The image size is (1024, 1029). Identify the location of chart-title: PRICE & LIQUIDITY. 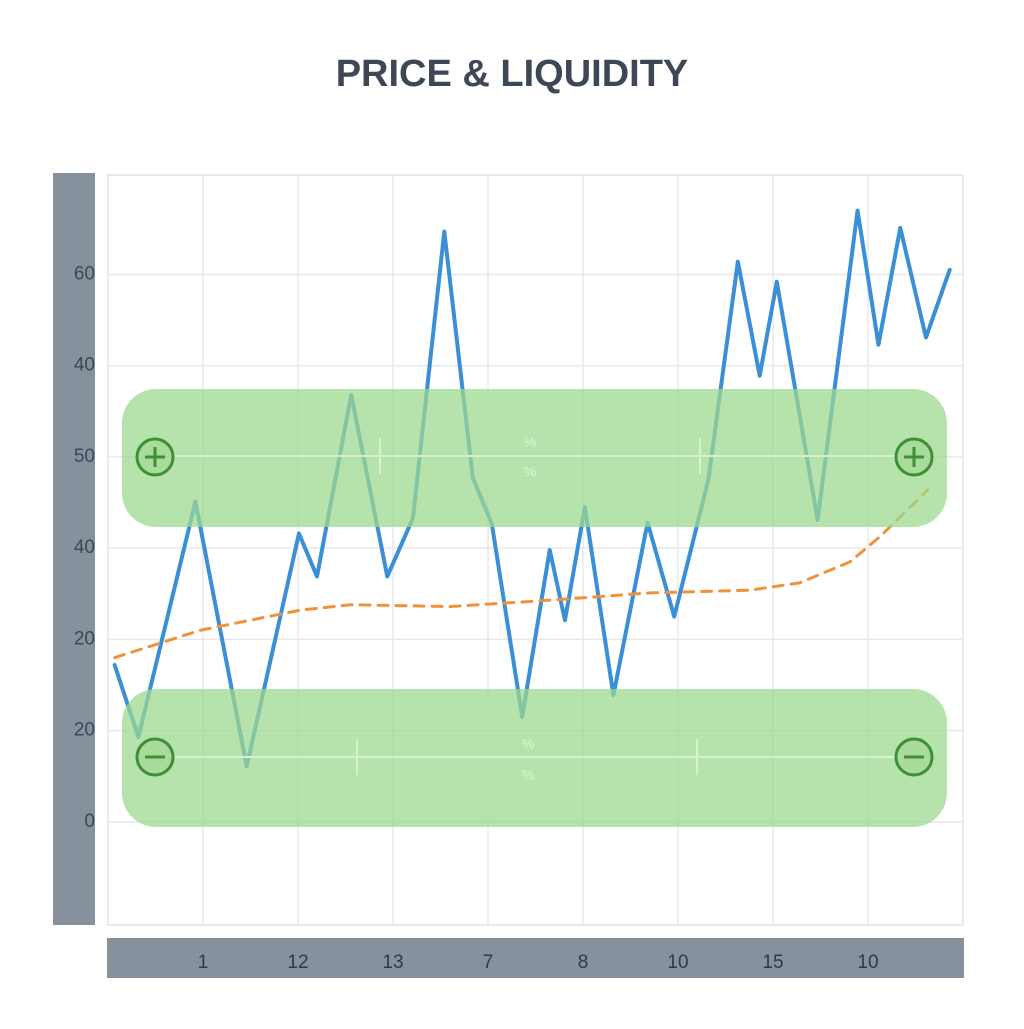
(512, 74).